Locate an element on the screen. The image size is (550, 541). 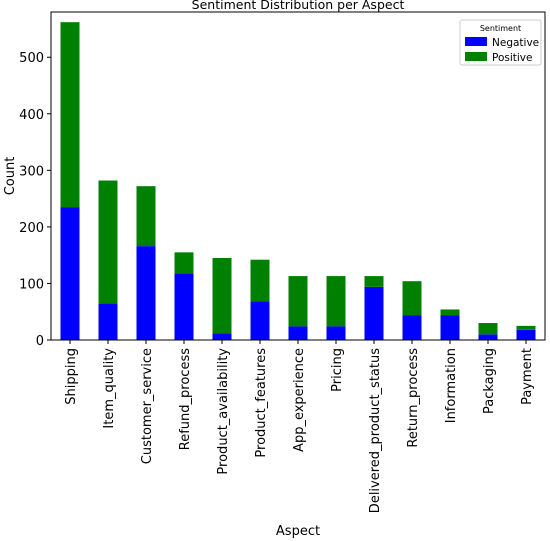
bar-negative-product_availability is located at coordinates (222, 336).